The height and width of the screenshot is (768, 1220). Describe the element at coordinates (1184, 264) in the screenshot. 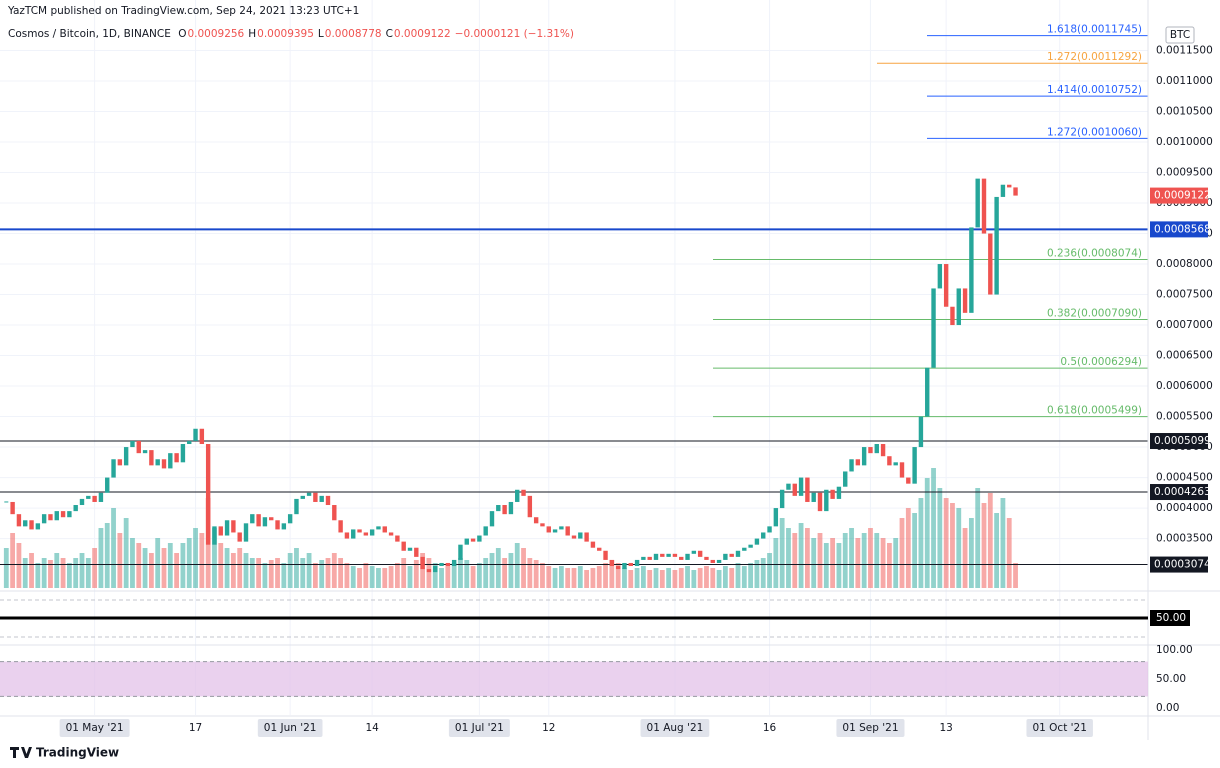

I see `y-tick-label: 0.0008000` at that location.